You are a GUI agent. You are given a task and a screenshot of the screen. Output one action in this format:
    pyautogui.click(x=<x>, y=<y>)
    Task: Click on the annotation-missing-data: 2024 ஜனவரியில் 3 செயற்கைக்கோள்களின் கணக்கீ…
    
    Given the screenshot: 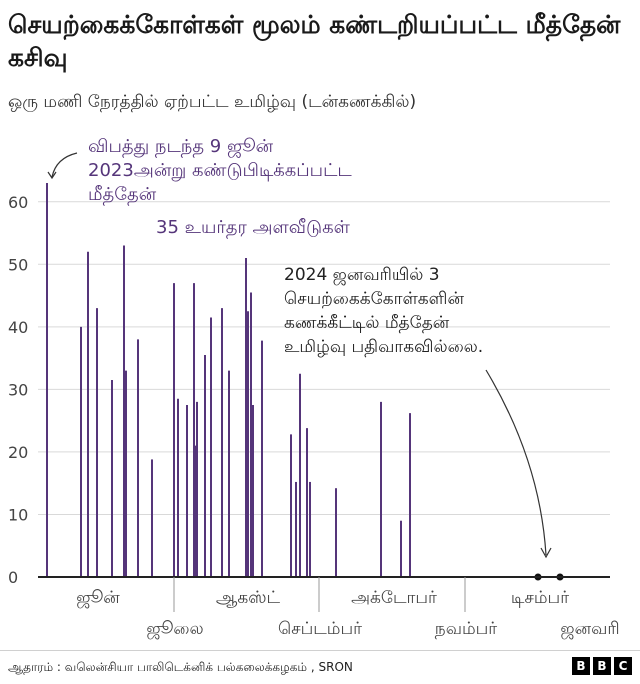 What is the action you would take?
    pyautogui.click(x=383, y=311)
    